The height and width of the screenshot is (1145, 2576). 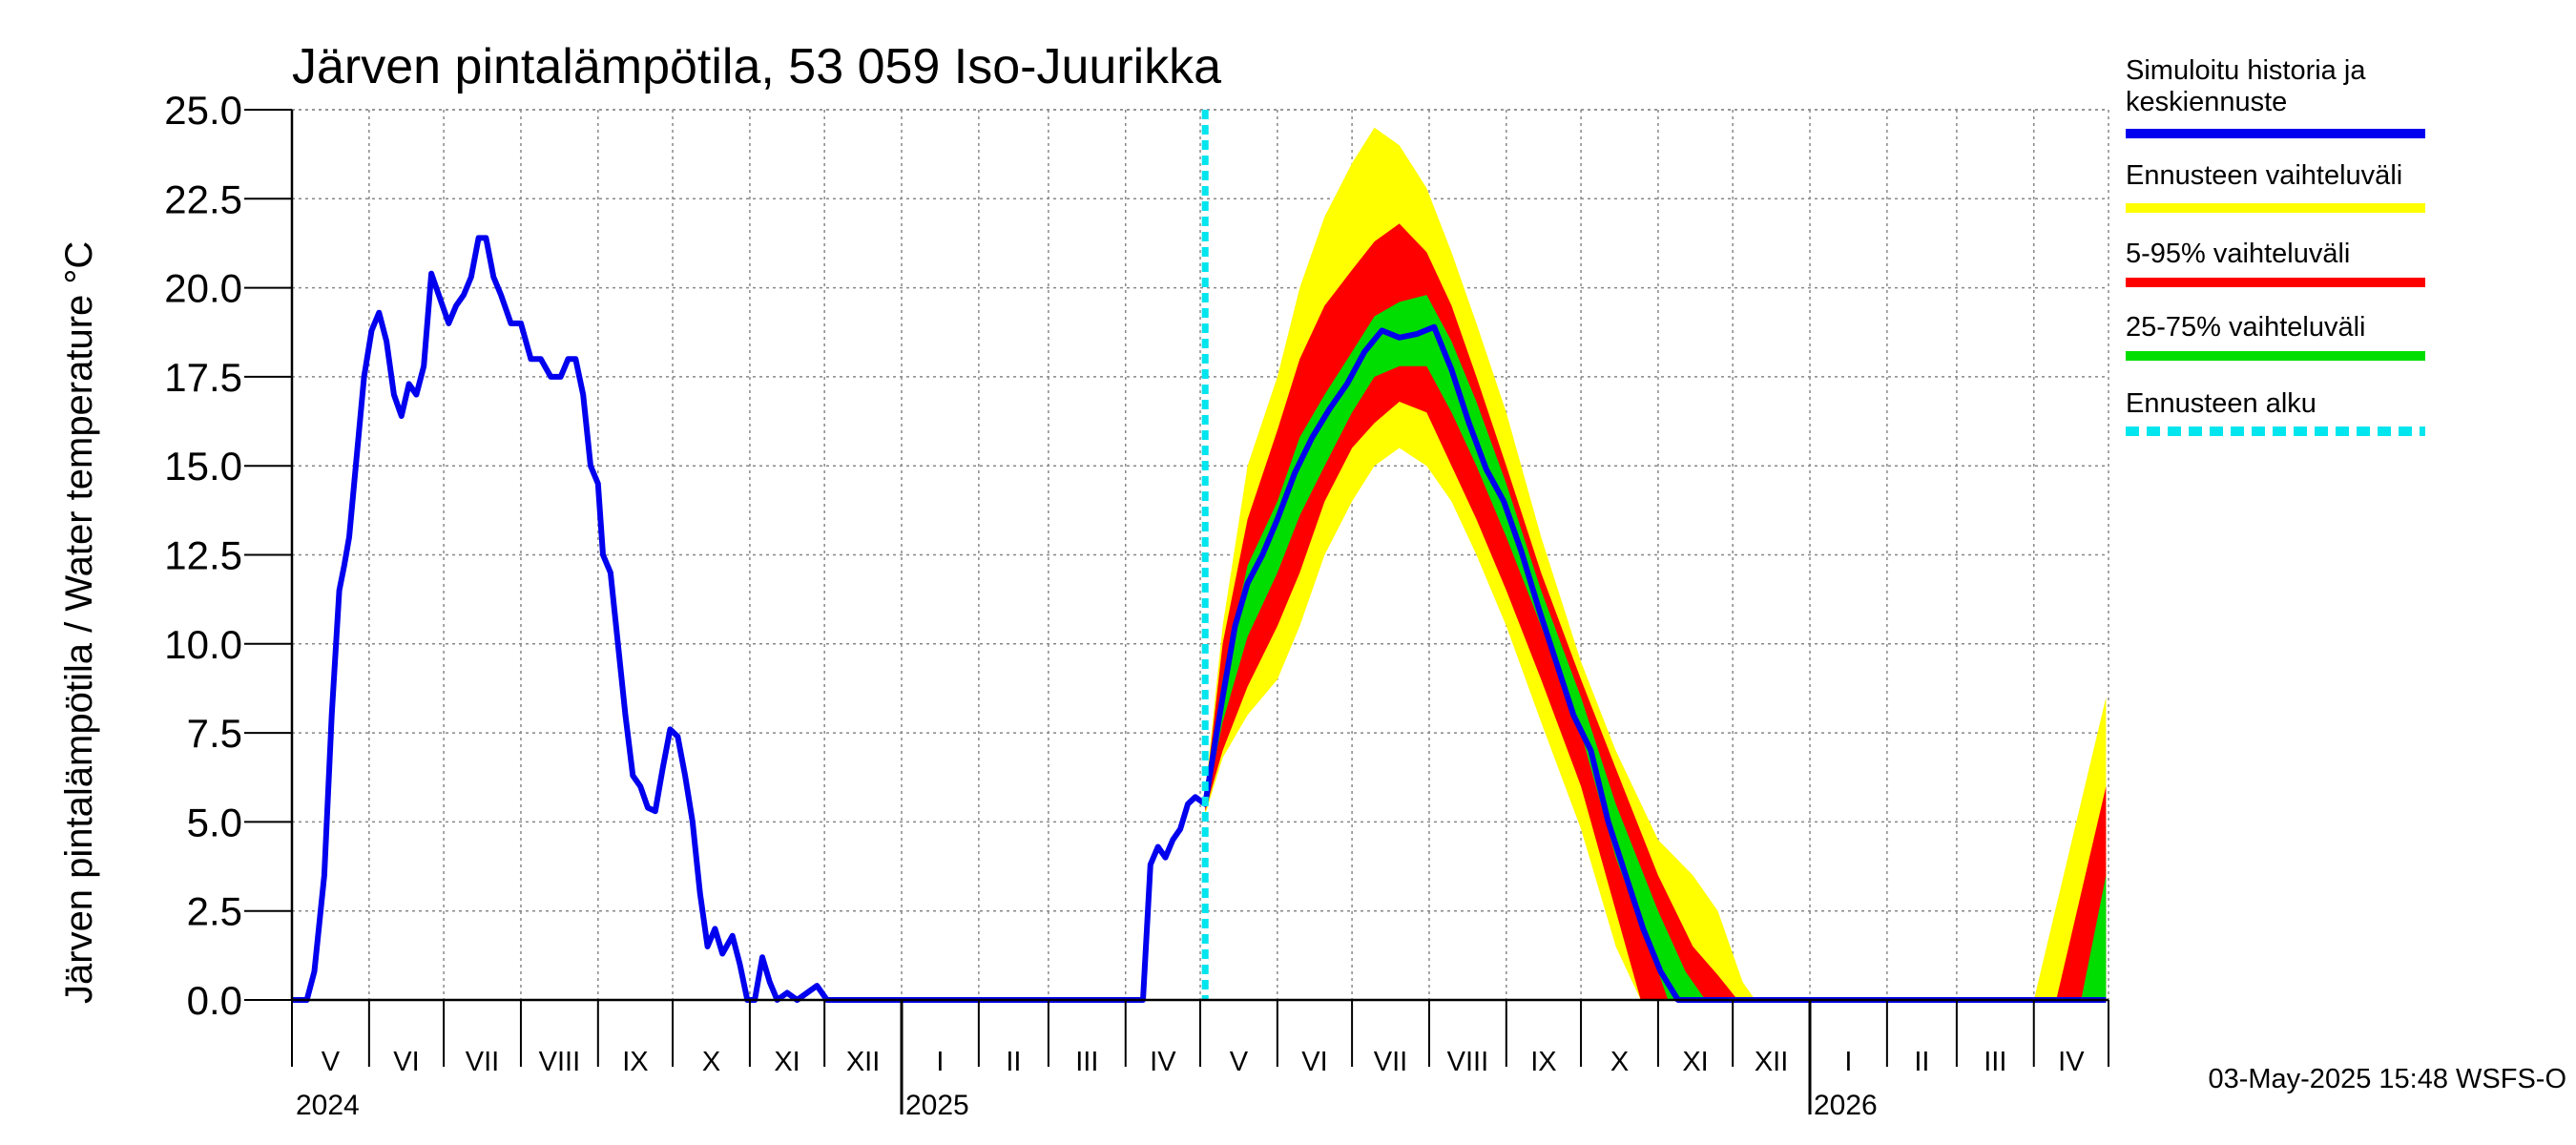 What do you see at coordinates (1846, 1105) in the screenshot?
I see `year-label: 2026` at bounding box center [1846, 1105].